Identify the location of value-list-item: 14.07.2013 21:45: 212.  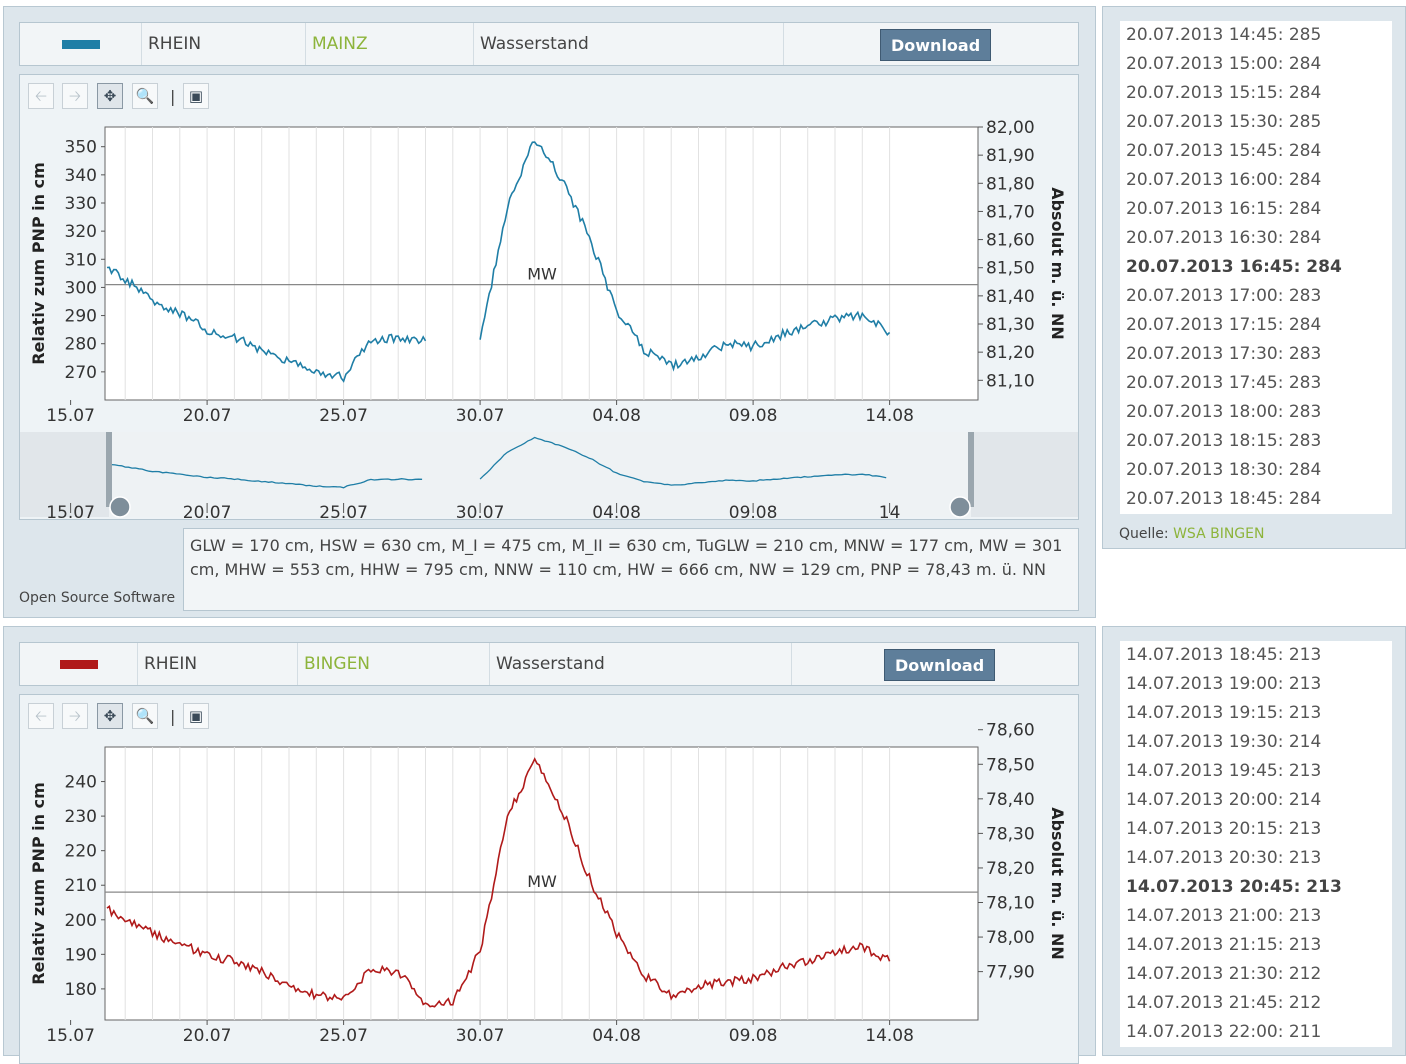
(1224, 1003).